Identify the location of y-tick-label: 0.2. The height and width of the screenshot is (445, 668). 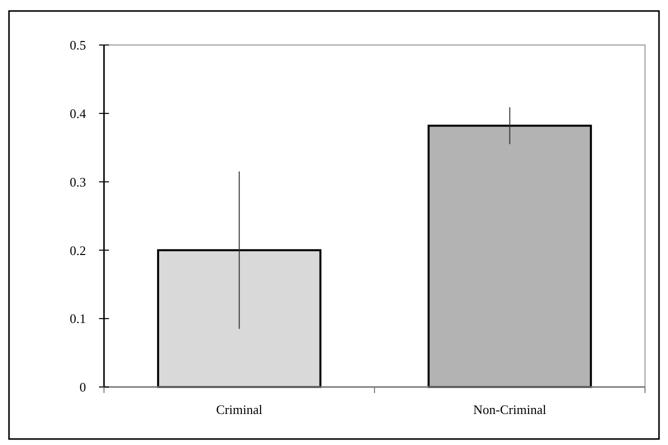
(78, 250).